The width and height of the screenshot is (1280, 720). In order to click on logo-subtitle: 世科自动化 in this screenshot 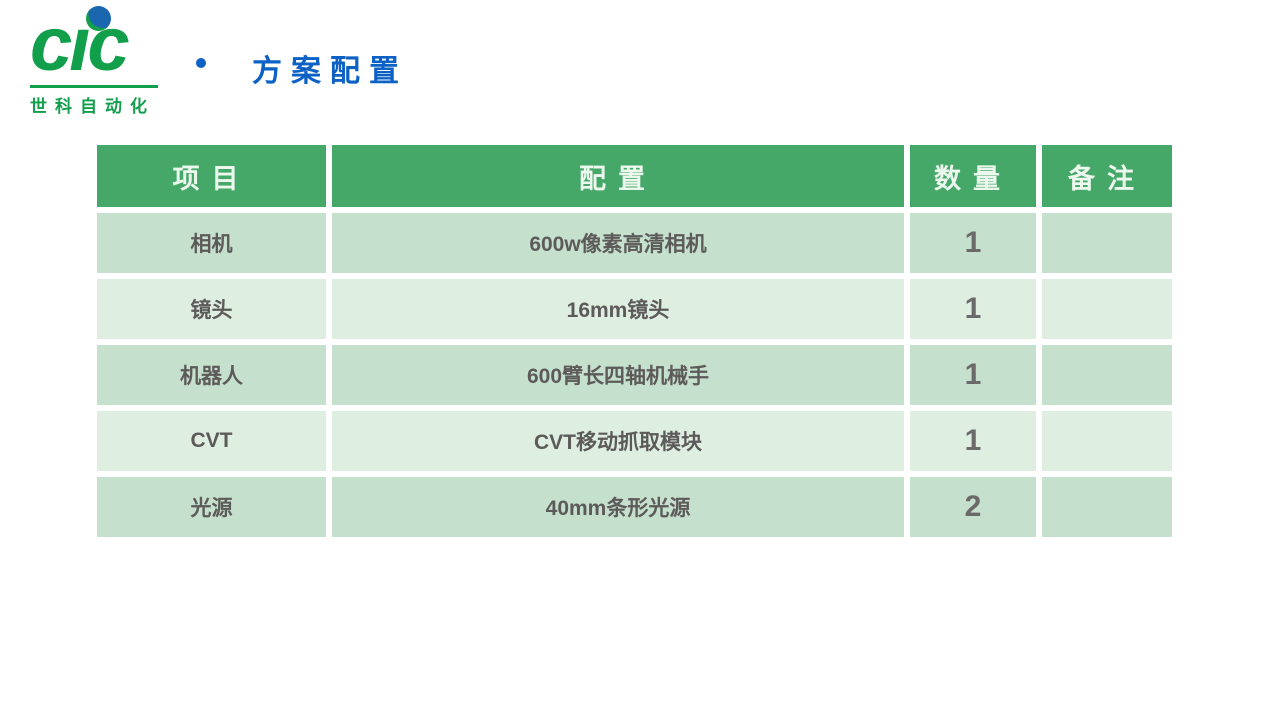, I will do `click(92, 106)`.